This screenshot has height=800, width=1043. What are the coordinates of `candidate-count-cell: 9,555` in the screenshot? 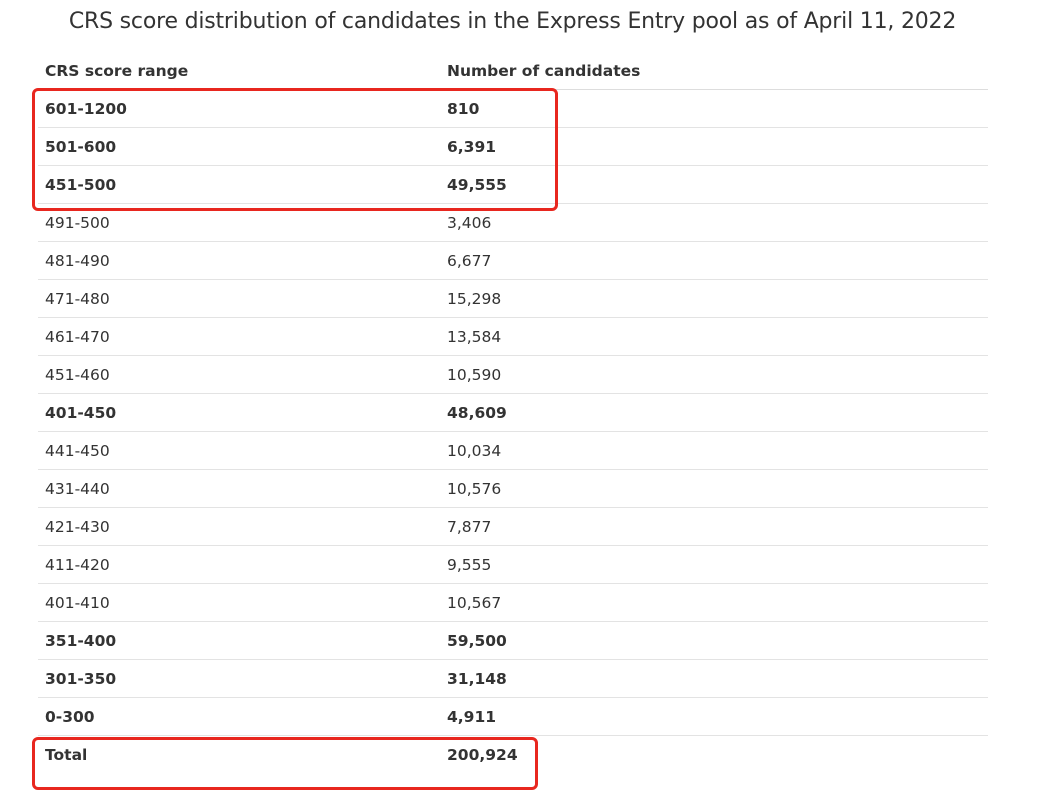 It's located at (469, 564).